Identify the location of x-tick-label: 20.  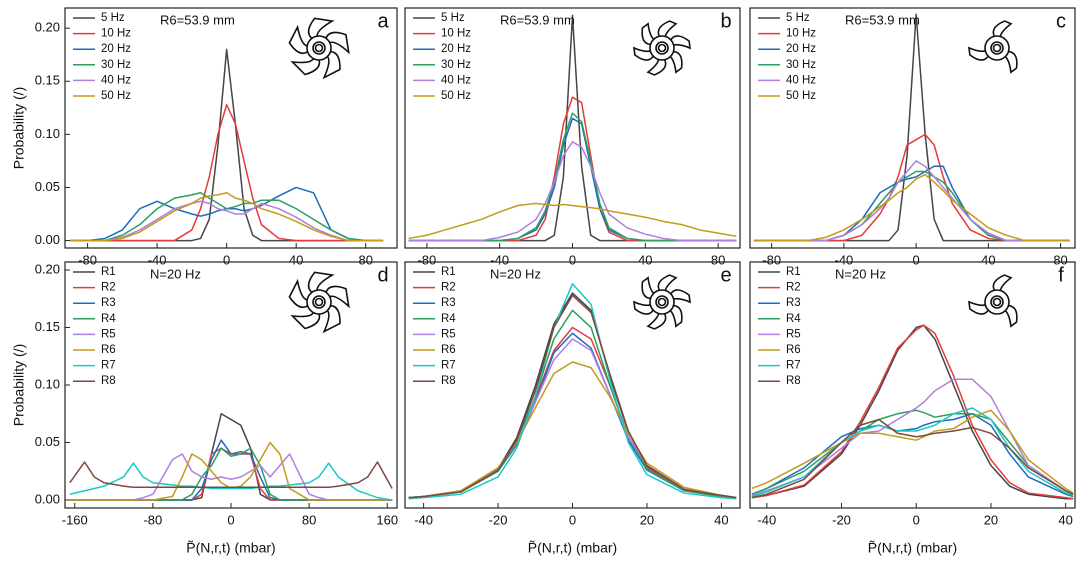
(991, 519).